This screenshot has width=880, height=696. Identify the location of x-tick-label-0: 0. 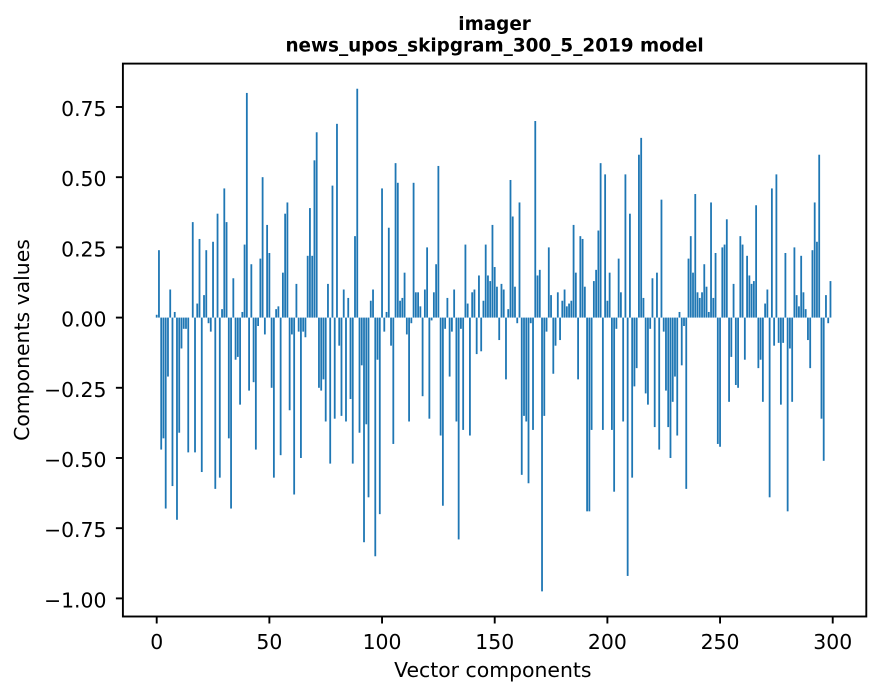
(156, 642).